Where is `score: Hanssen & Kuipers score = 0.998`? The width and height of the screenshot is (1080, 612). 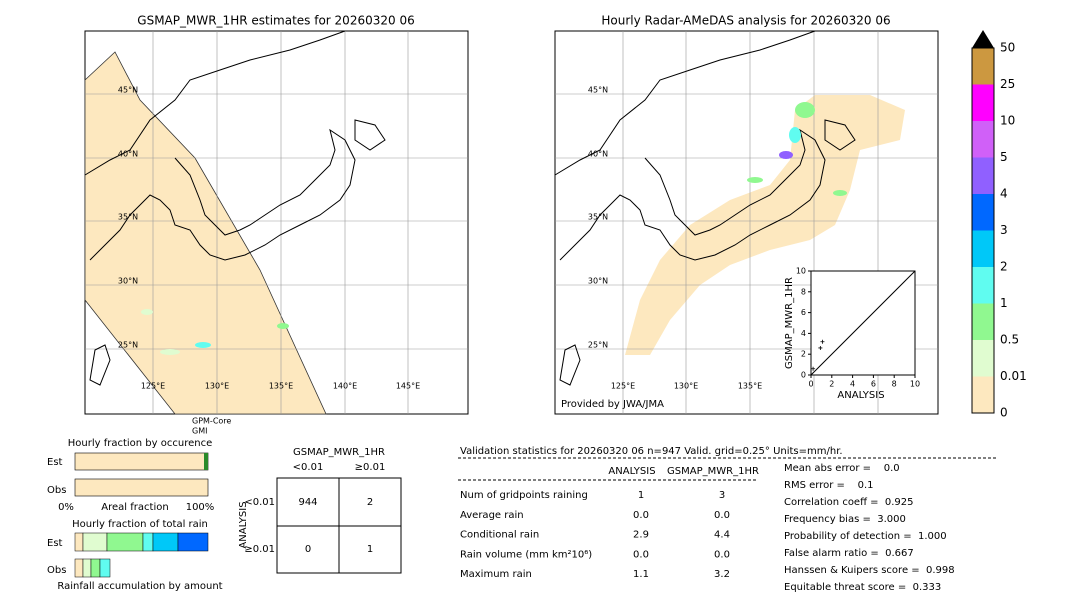 score: Hanssen & Kuipers score = 0.998 is located at coordinates (869, 570).